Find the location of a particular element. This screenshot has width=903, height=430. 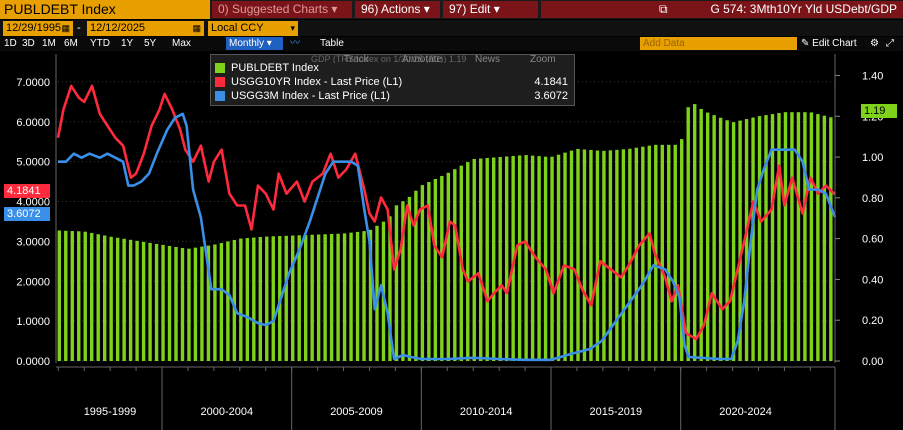

tool-zoom: Zoom is located at coordinates (543, 59).